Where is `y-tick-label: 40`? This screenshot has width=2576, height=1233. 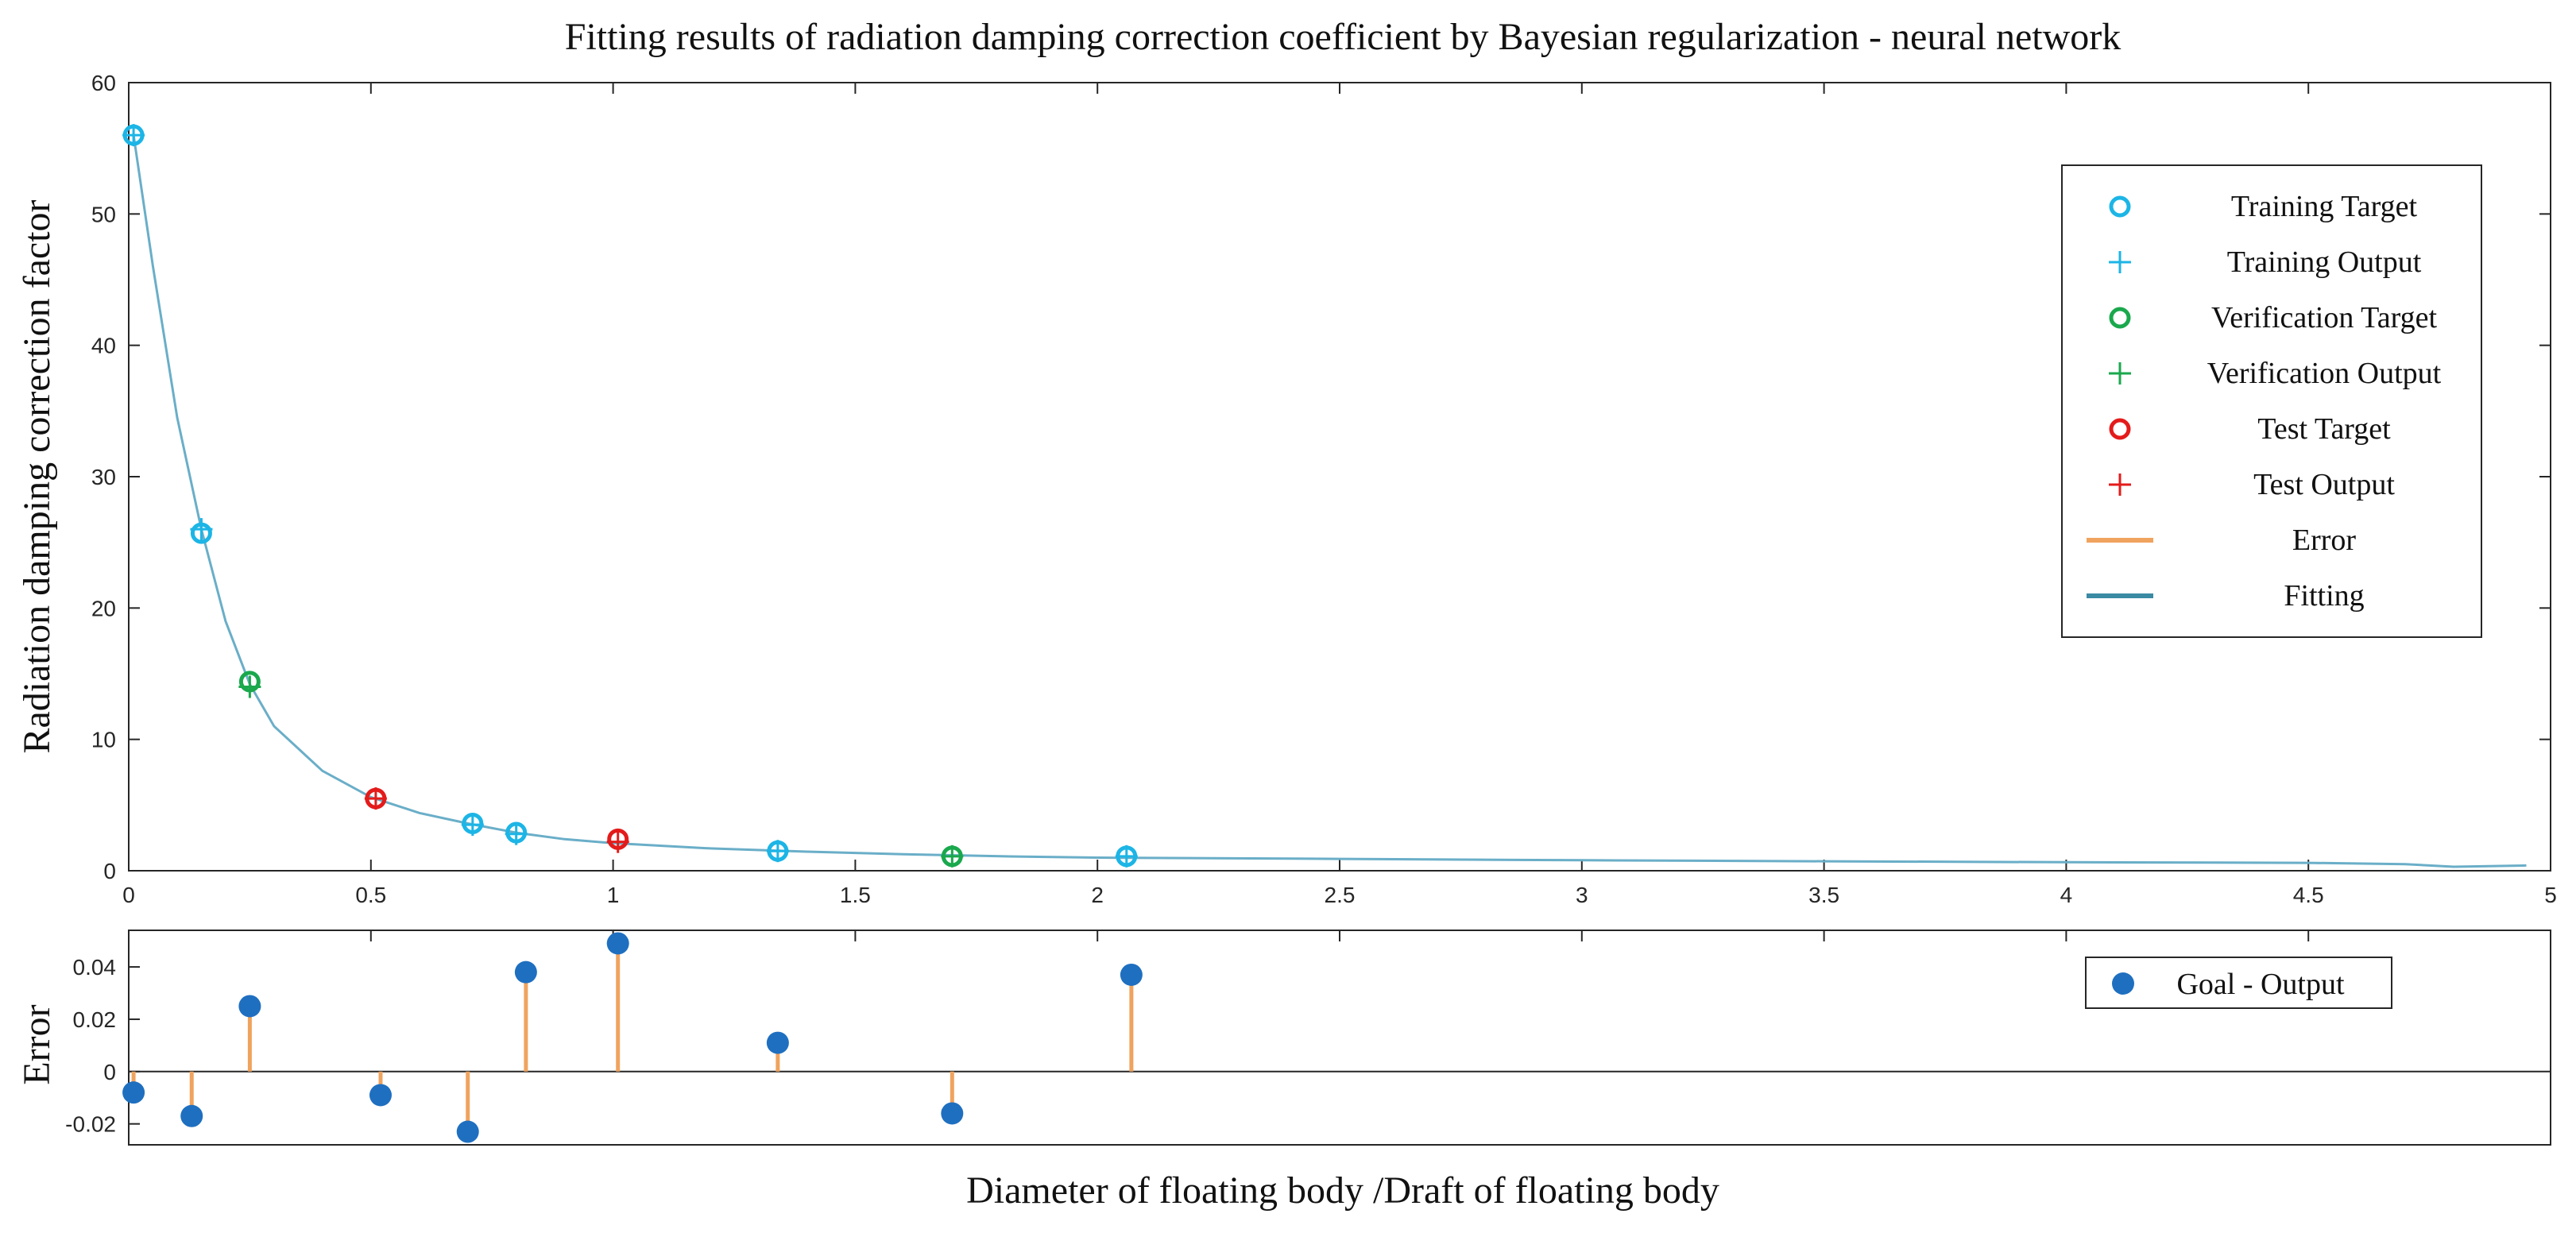 y-tick-label: 40 is located at coordinates (103, 346).